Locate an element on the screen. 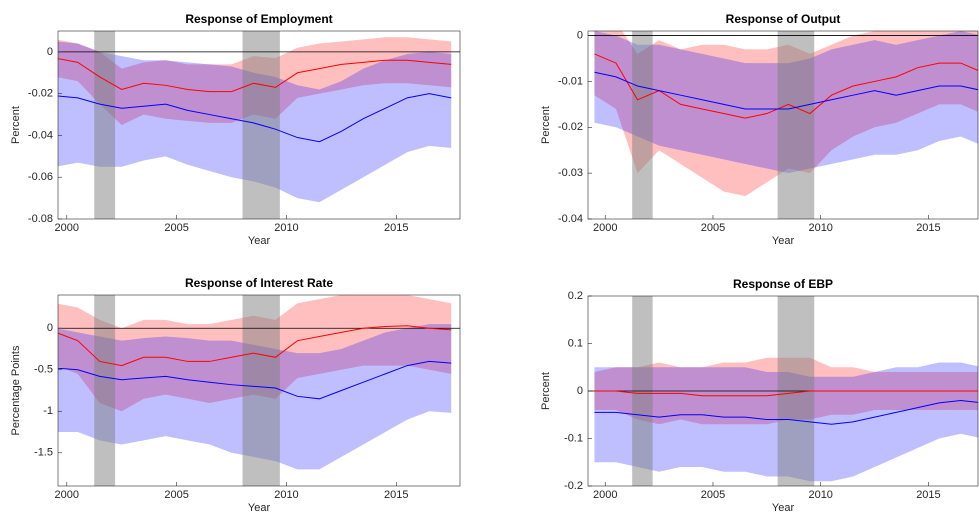 Image resolution: width=979 pixels, height=518 pixels. y-tick-label: -0.08 is located at coordinates (40, 219).